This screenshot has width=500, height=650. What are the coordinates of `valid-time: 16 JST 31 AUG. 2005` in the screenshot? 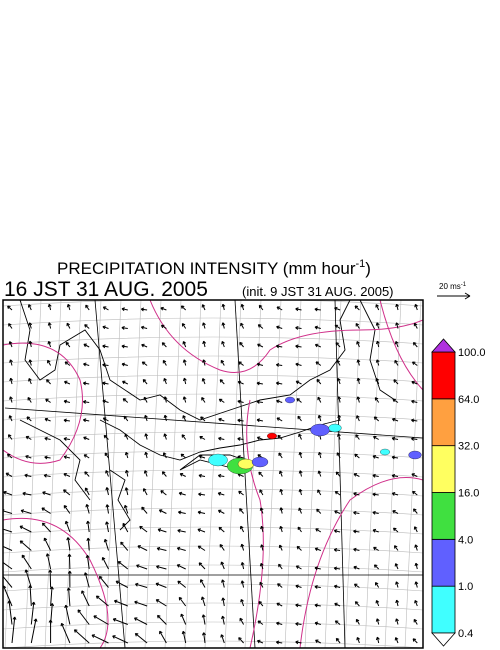 It's located at (106, 289).